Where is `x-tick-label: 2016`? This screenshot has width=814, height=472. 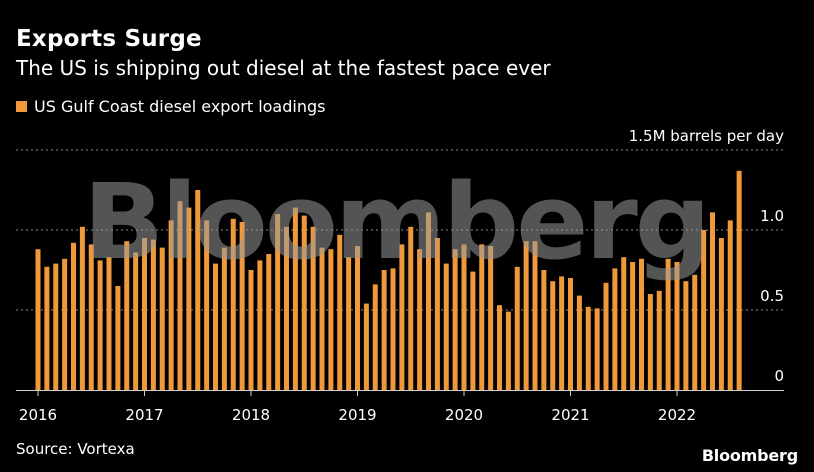 x-tick-label: 2016 is located at coordinates (38, 415).